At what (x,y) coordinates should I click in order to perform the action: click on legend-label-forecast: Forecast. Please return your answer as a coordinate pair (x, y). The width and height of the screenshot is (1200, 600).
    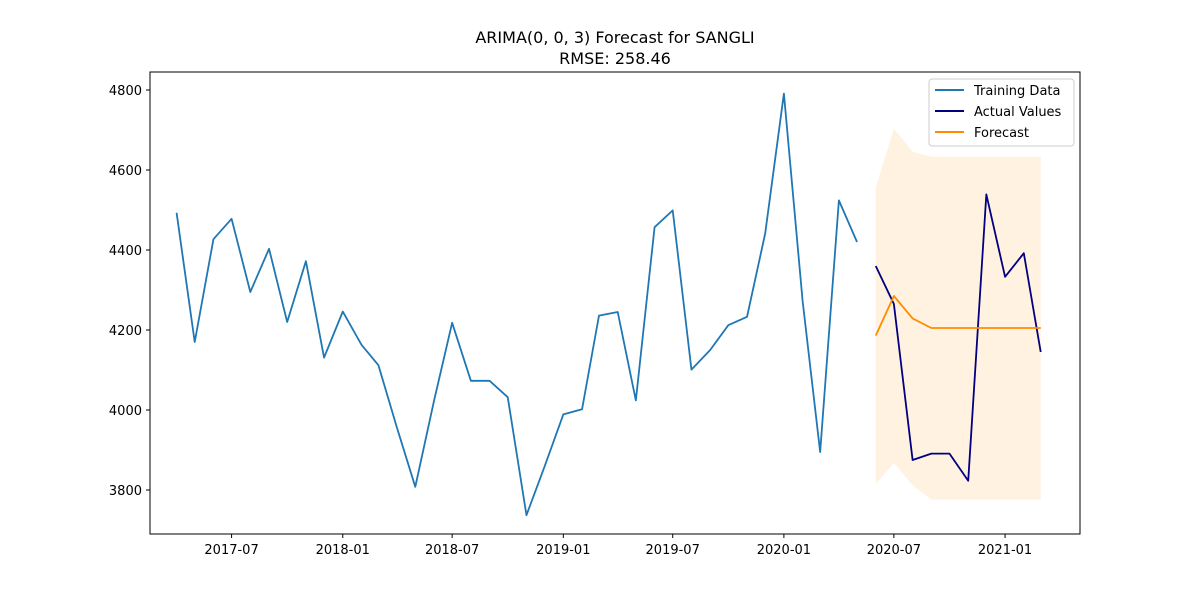
    Looking at the image, I should click on (1001, 133).